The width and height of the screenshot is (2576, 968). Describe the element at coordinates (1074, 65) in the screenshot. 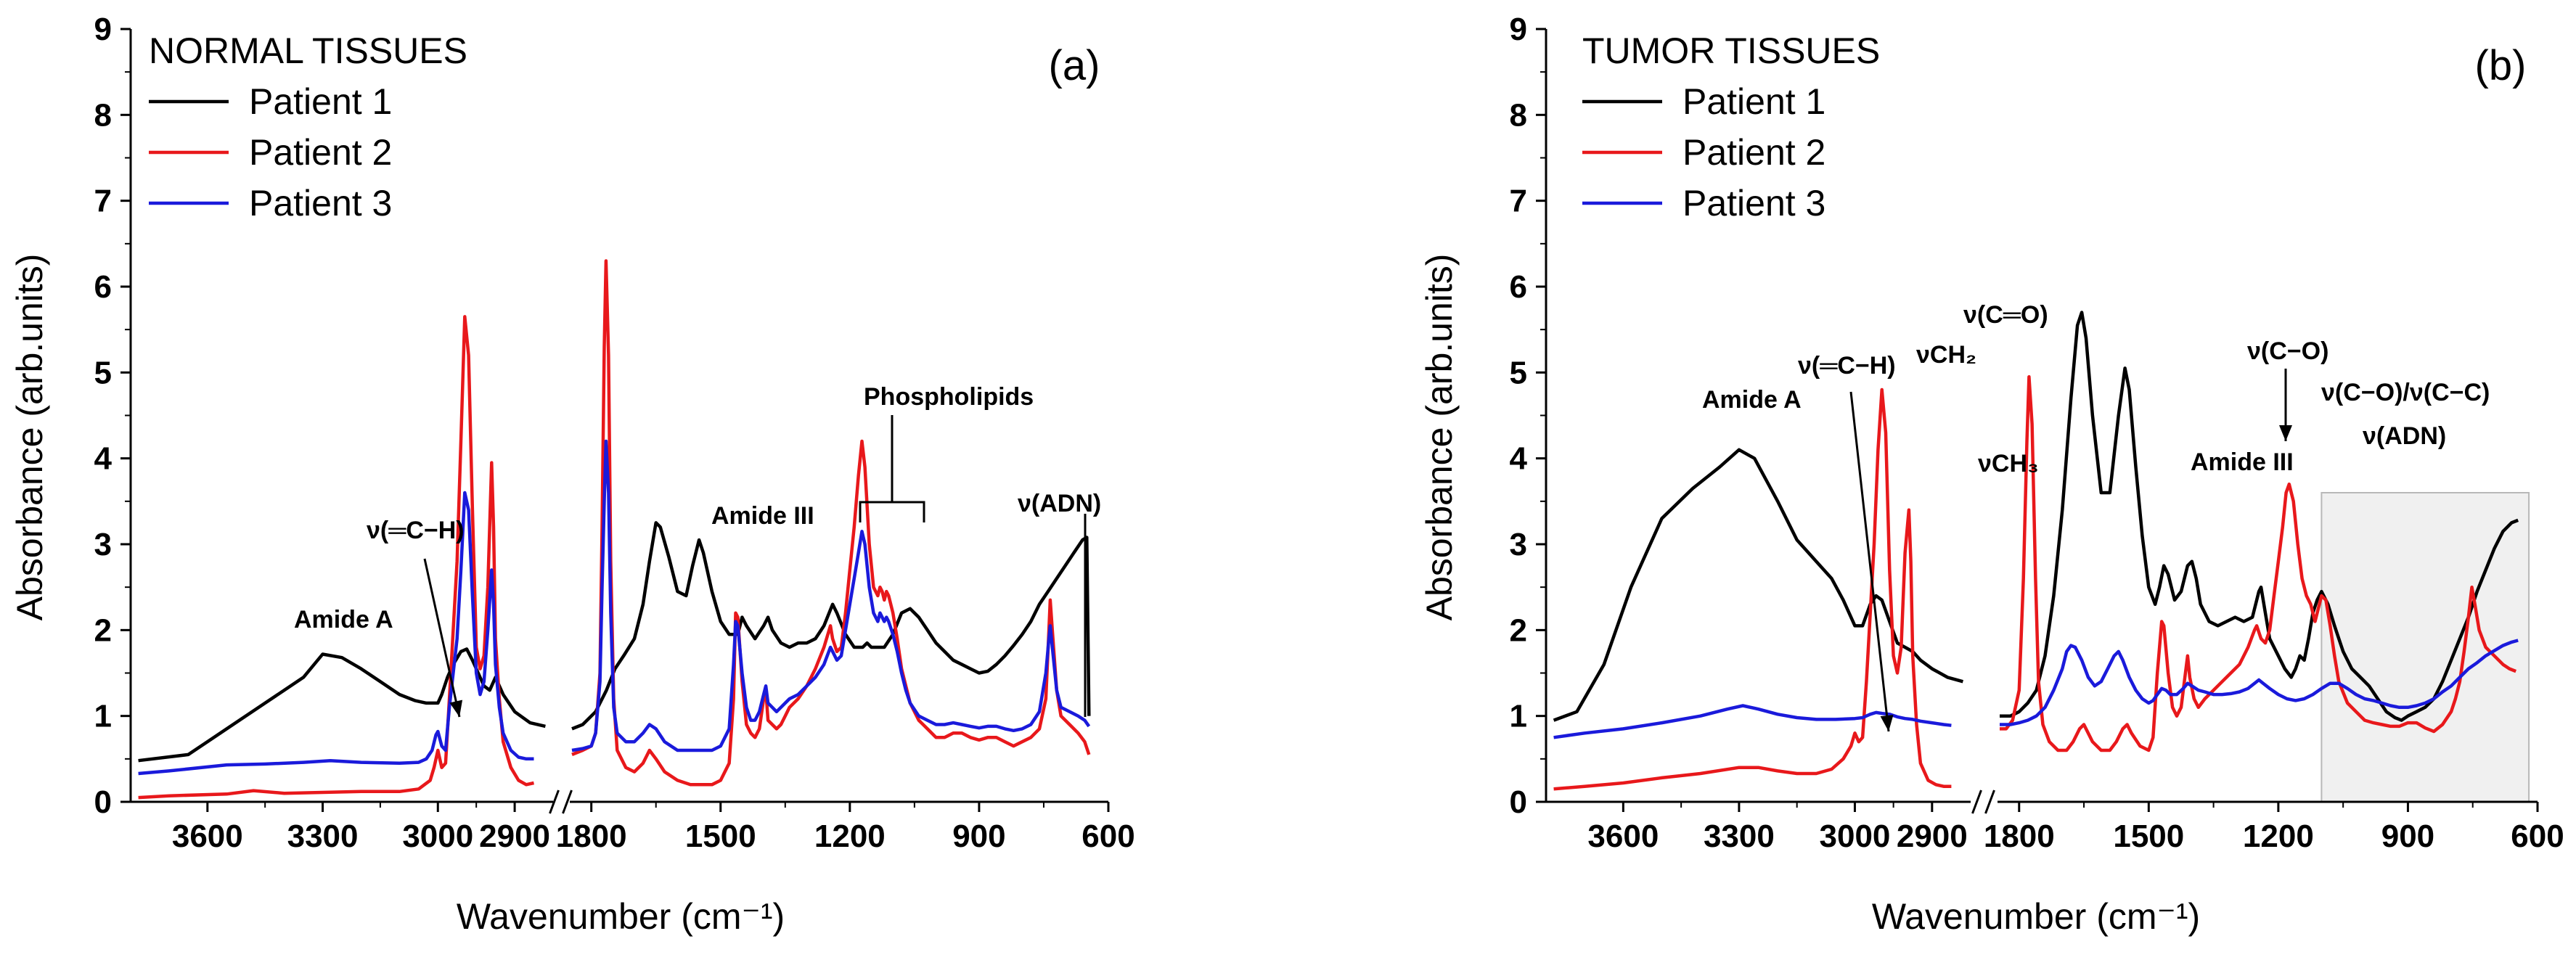

I see `panel-label: (a)` at that location.